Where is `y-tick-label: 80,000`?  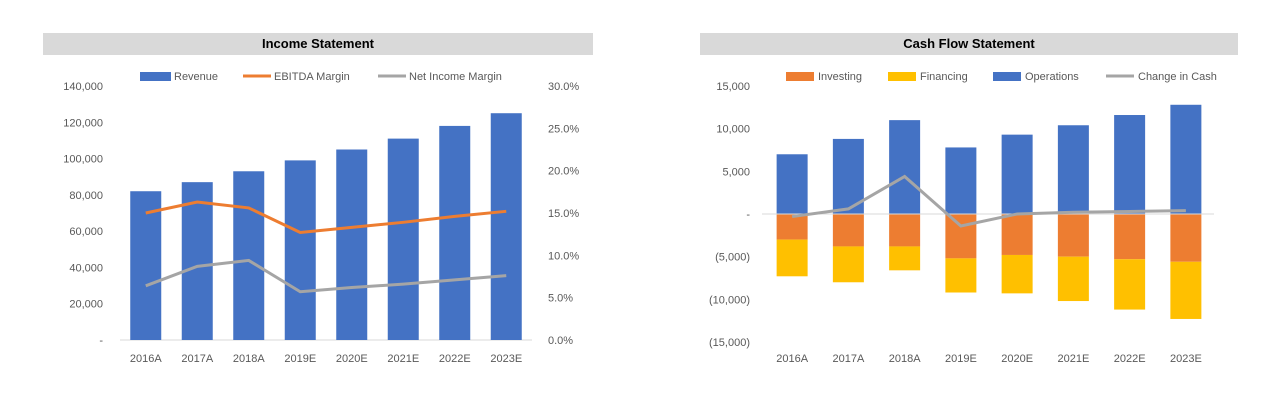 y-tick-label: 80,000 is located at coordinates (86, 196).